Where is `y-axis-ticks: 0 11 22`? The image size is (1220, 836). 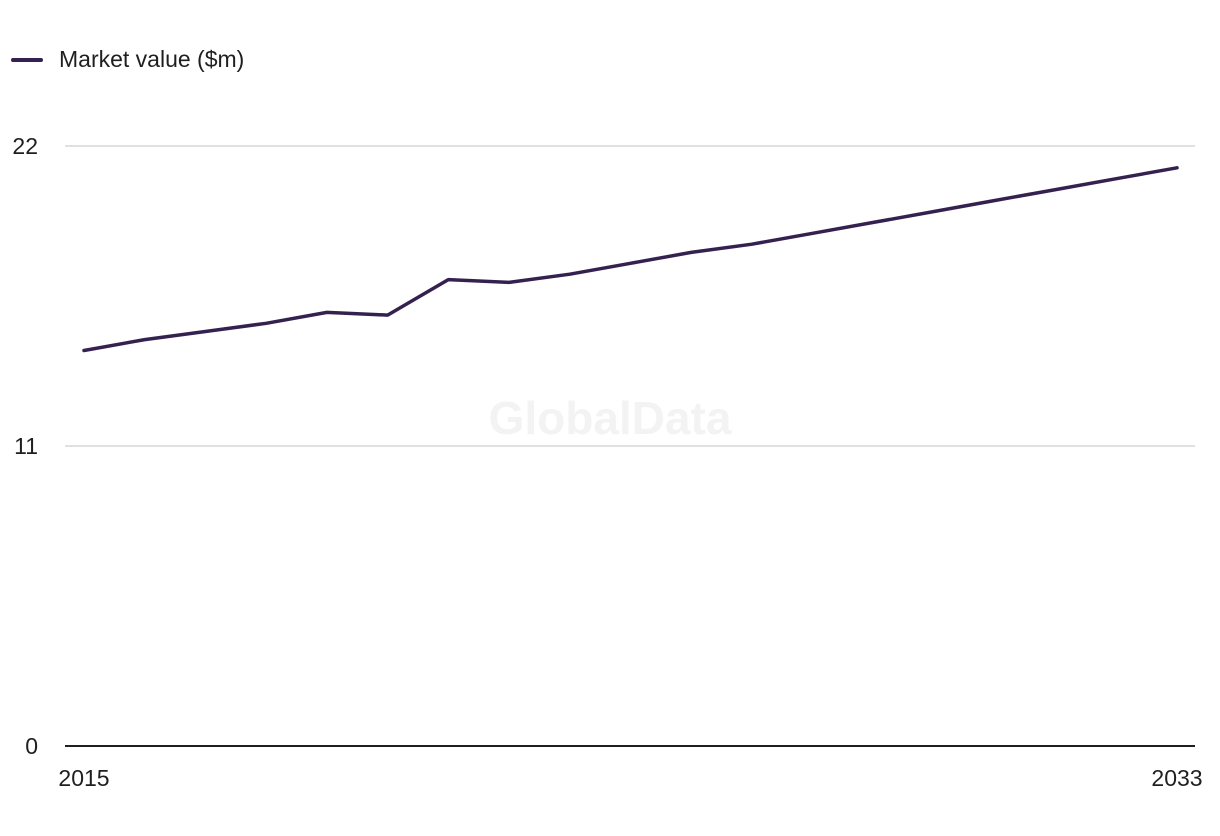
y-axis-ticks: 0 11 22 is located at coordinates (25, 446).